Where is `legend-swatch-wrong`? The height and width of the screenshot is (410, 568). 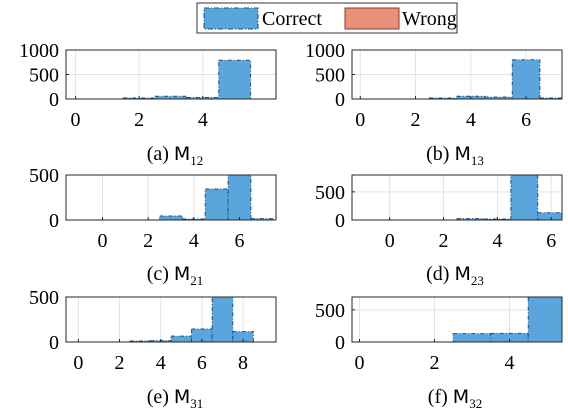
legend-swatch-wrong is located at coordinates (372, 18).